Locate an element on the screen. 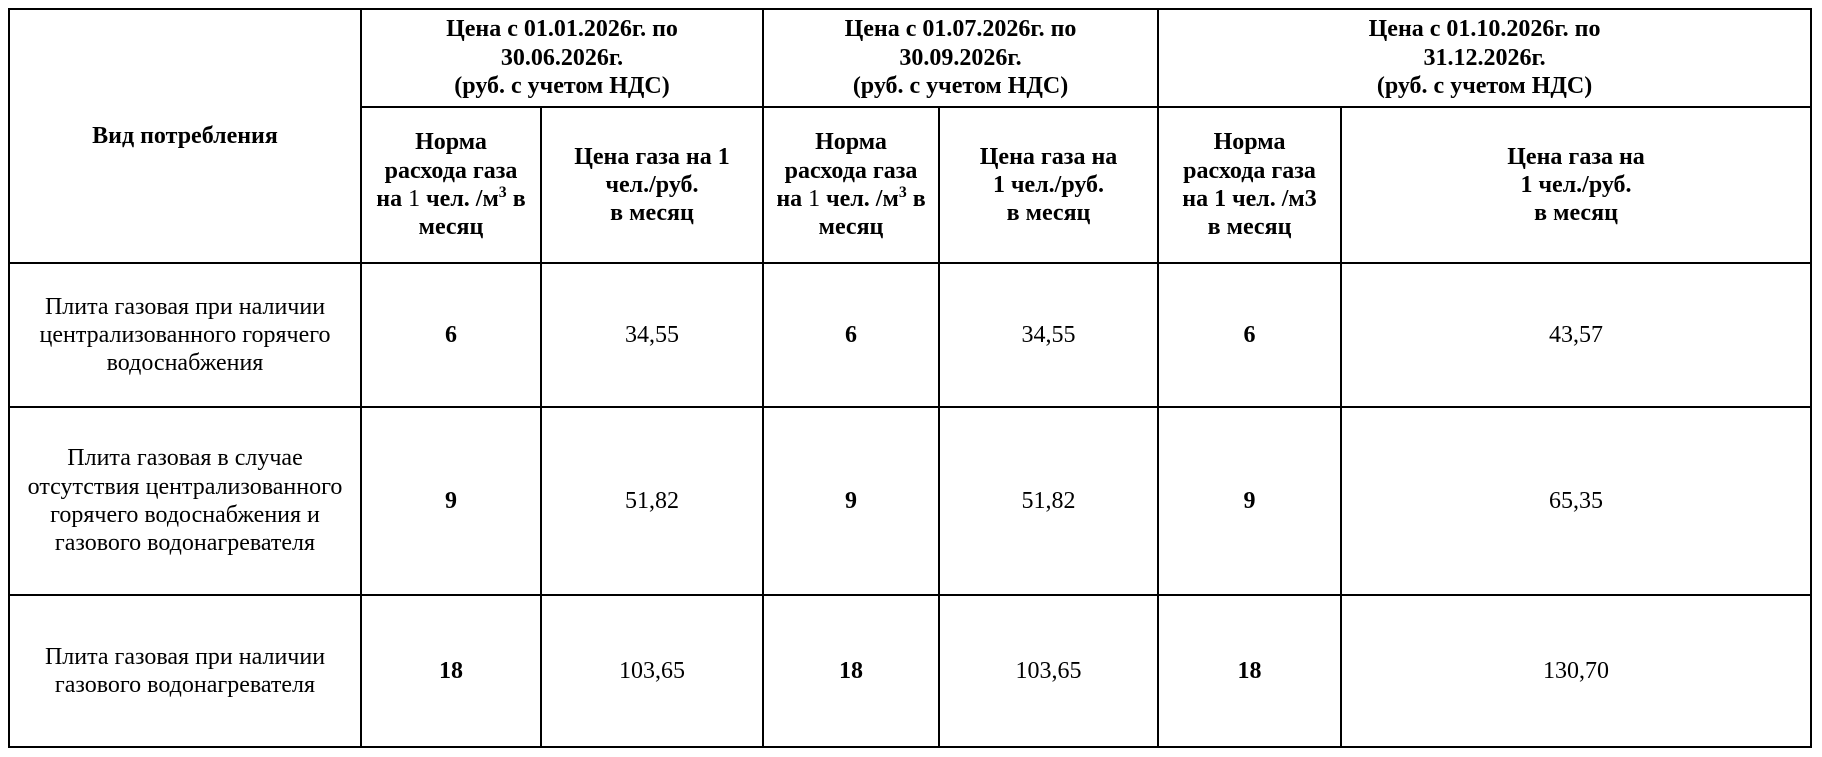  header-norm-1-line1: Норма is located at coordinates (451, 142).